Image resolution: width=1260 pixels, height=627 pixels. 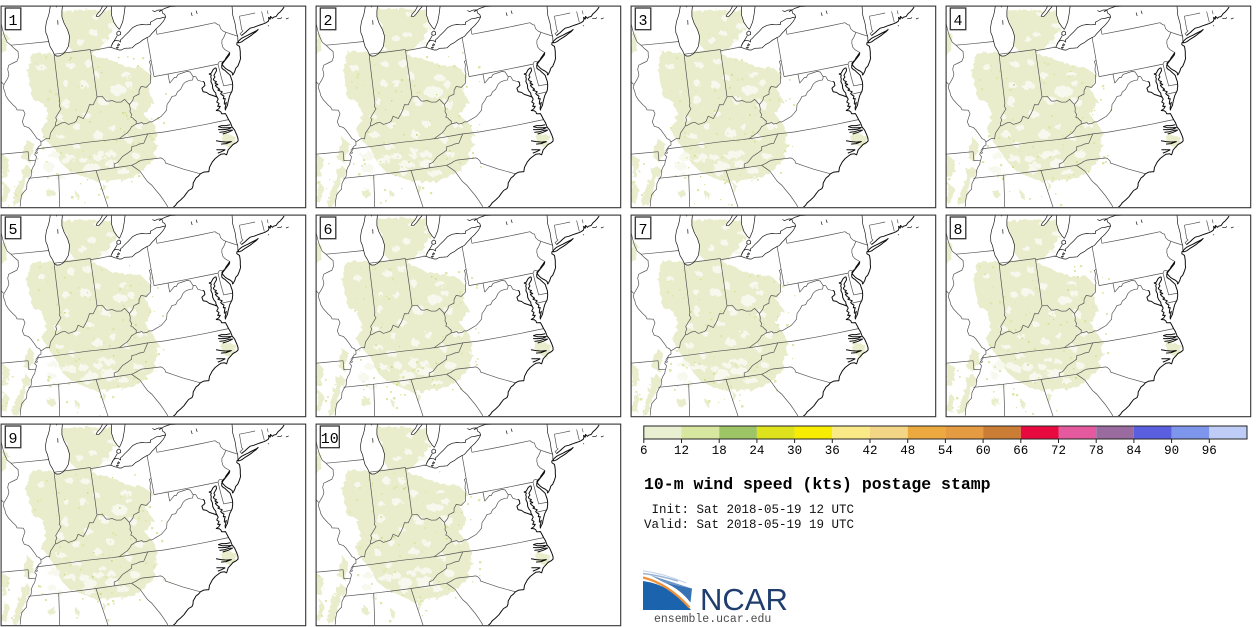 I want to click on svg-text: 90, so click(x=1171, y=451).